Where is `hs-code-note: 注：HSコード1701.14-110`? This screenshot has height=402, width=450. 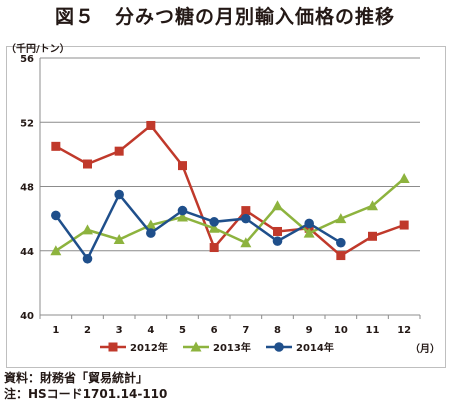 hs-code-note: 注：HSコード1701.14-110 is located at coordinates (86, 394).